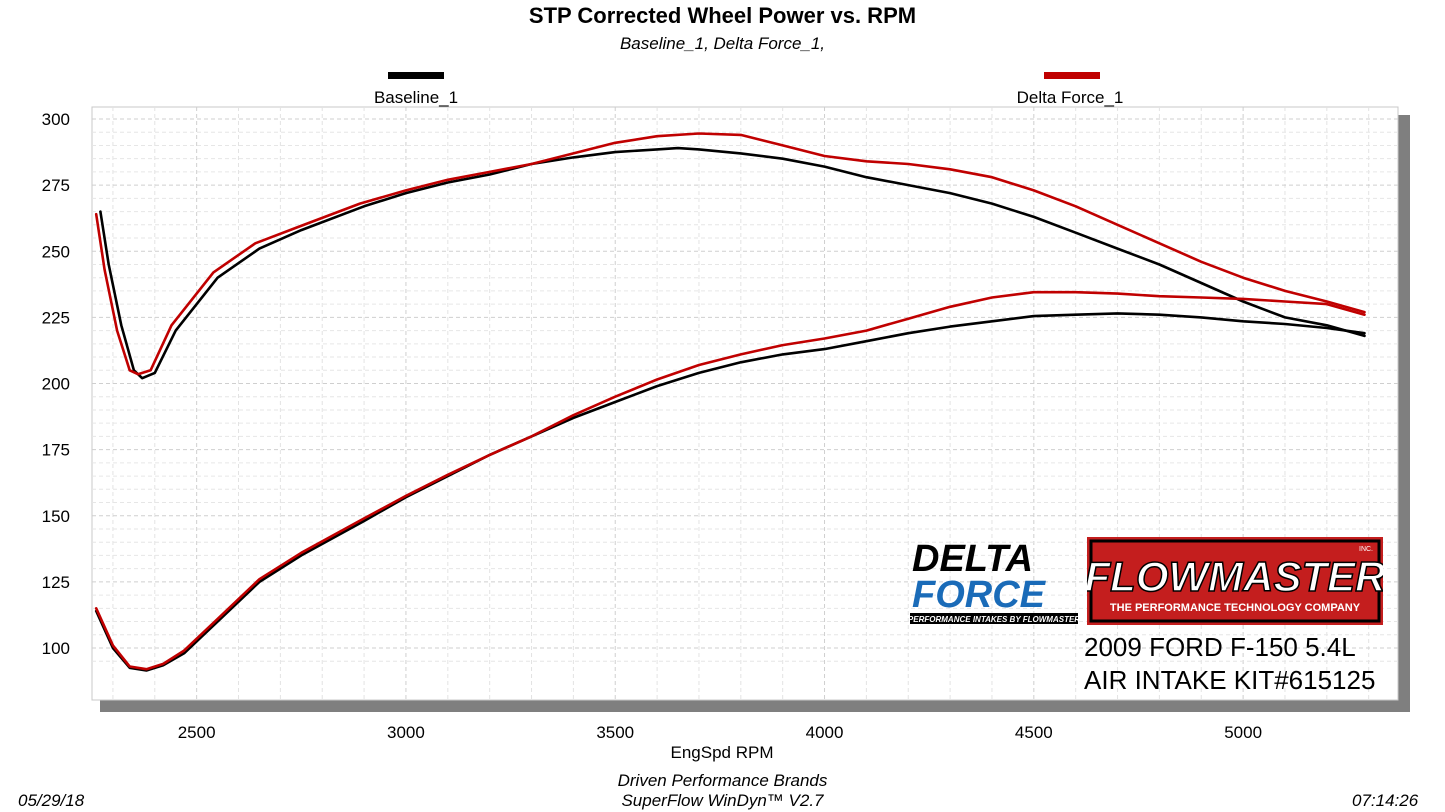 The height and width of the screenshot is (812, 1445). Describe the element at coordinates (56, 384) in the screenshot. I see `y-tick-label: 200` at that location.